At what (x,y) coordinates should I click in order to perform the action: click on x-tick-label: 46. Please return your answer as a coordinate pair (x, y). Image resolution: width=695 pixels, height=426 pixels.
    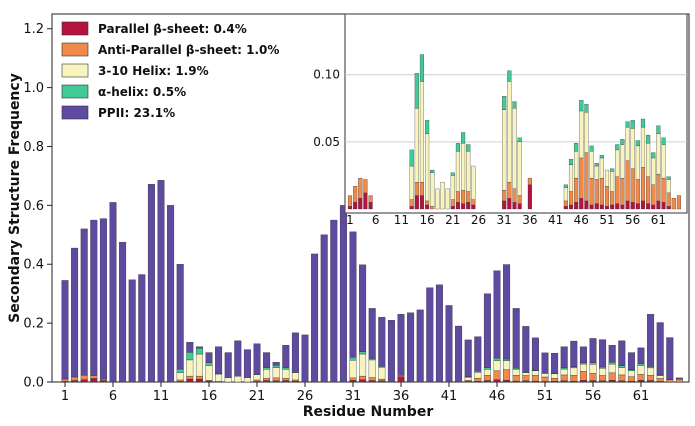
    Looking at the image, I should click on (497, 396).